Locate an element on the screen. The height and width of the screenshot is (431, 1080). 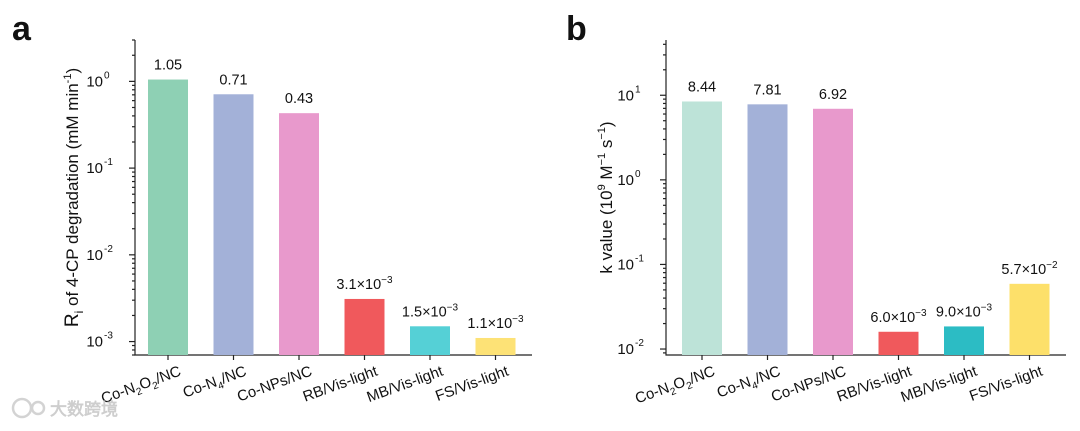
watermark: 大数跨境 is located at coordinates (64, 408).